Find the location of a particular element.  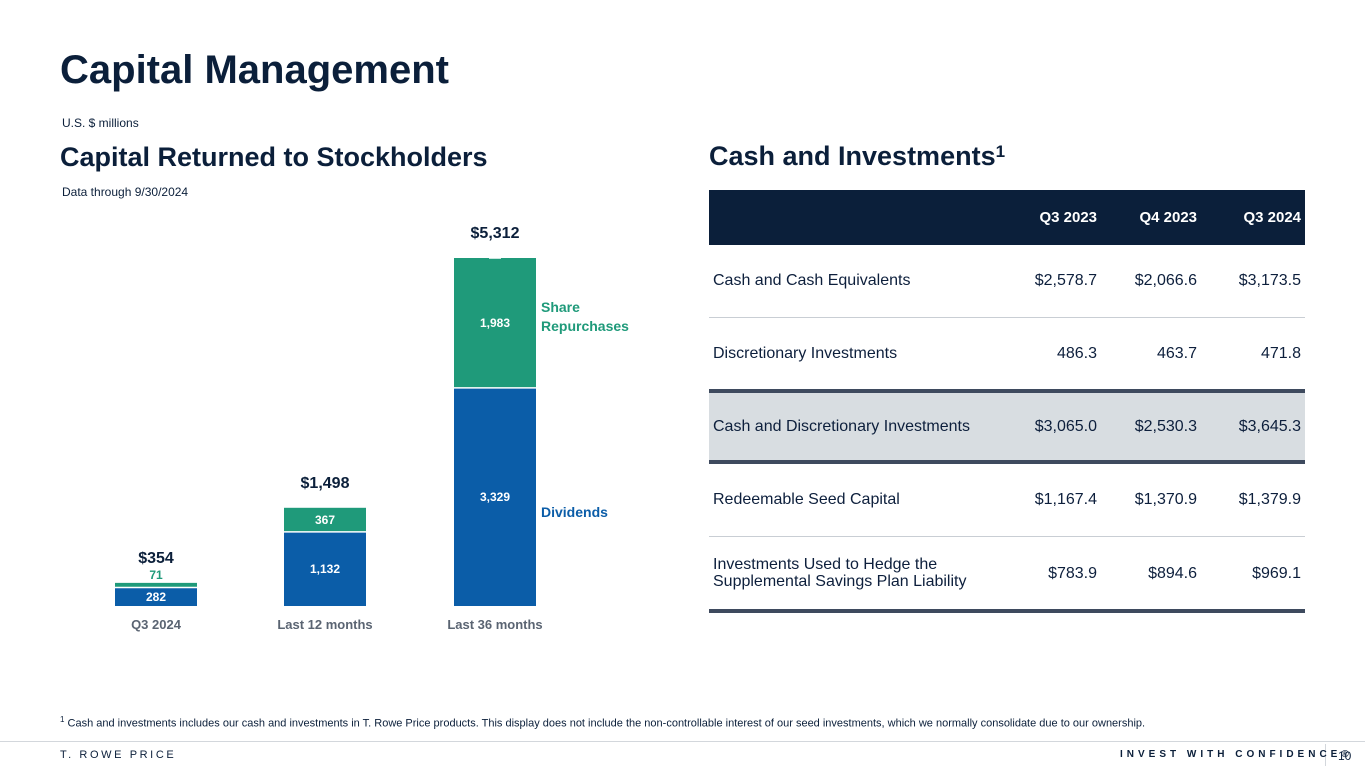

table-header-row: Q3 2023 Q4 2023 Q3 2024 is located at coordinates (1007, 217).